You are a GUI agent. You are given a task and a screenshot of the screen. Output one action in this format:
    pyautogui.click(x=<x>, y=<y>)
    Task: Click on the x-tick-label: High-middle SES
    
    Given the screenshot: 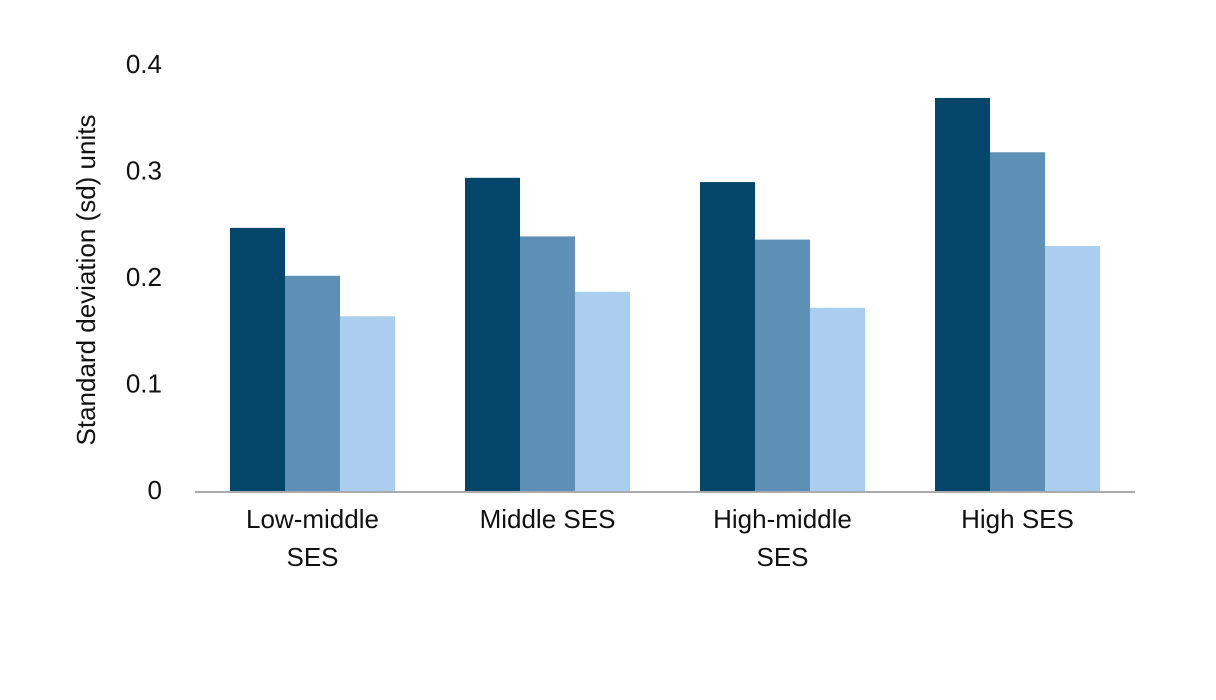 What is the action you would take?
    pyautogui.click(x=782, y=538)
    